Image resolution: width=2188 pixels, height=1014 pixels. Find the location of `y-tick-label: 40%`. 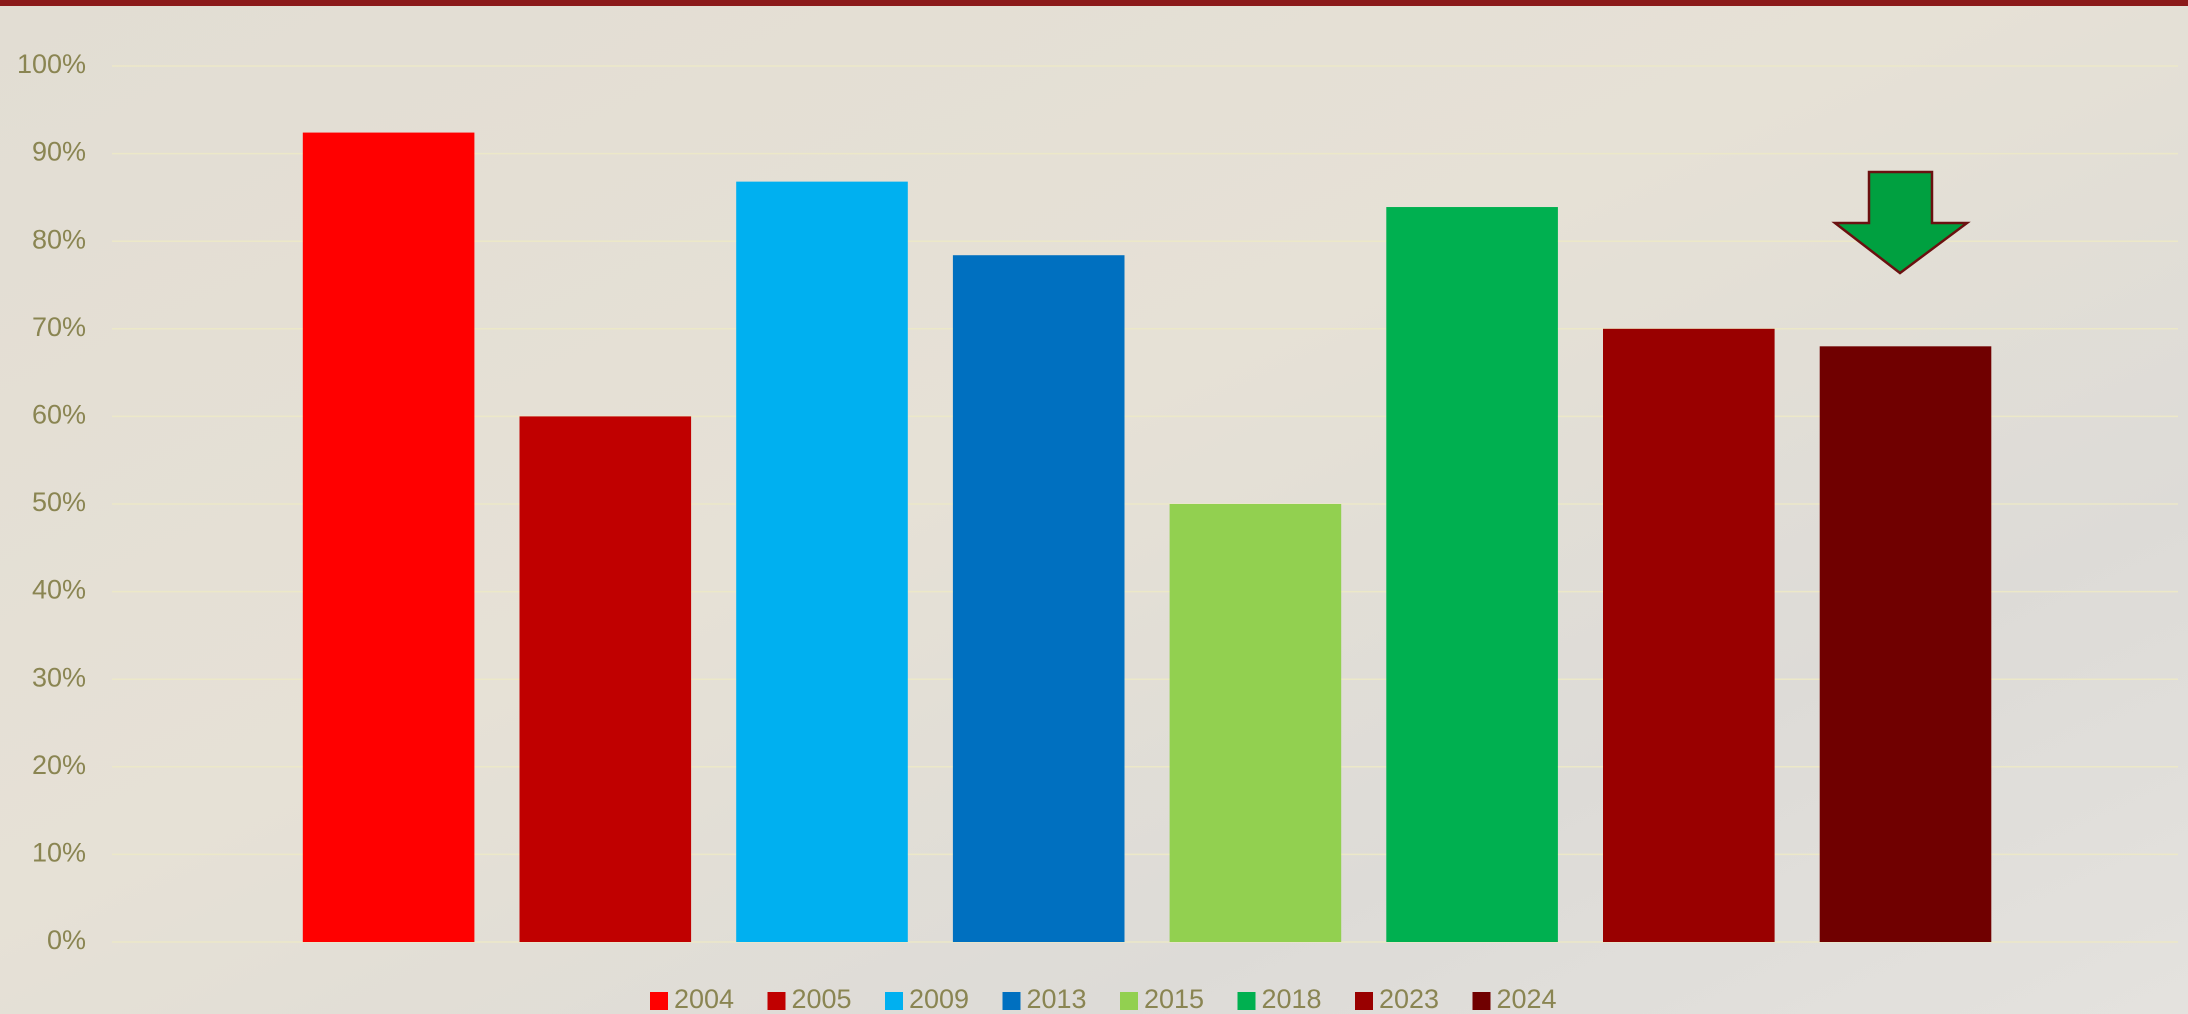

y-tick-label: 40% is located at coordinates (59, 590).